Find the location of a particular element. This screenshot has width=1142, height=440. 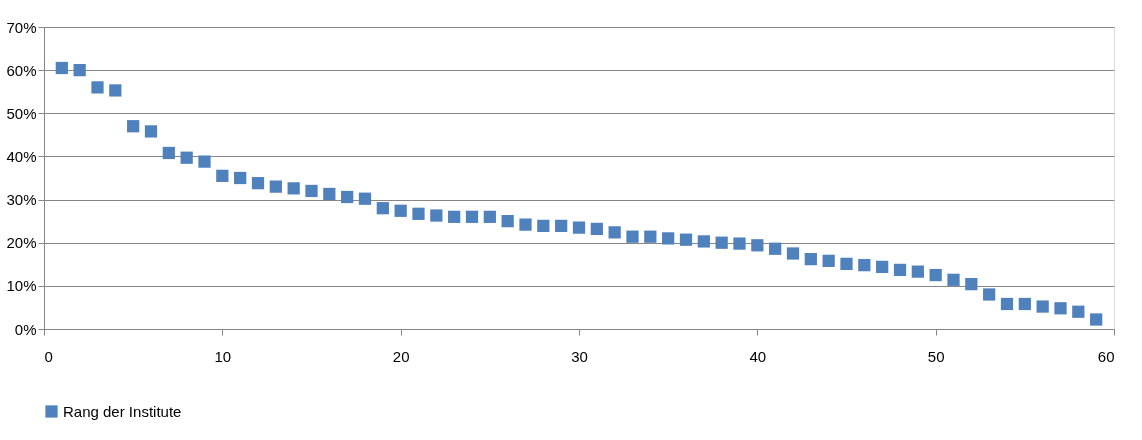

y-tick-label: 20% is located at coordinates (21, 243).